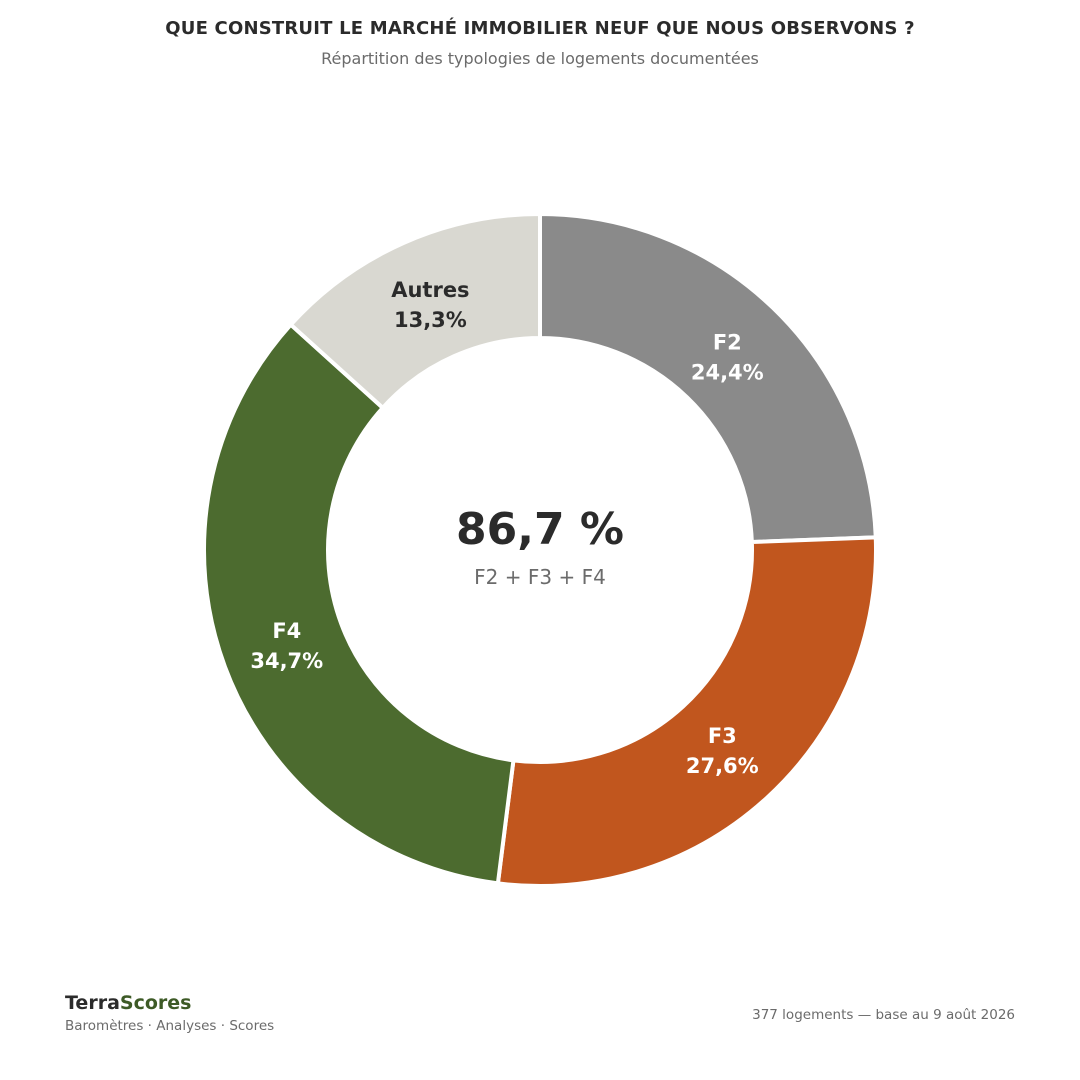 The height and width of the screenshot is (1080, 1080). Describe the element at coordinates (727, 373) in the screenshot. I see `slice-value-f2: 24,4%` at that location.